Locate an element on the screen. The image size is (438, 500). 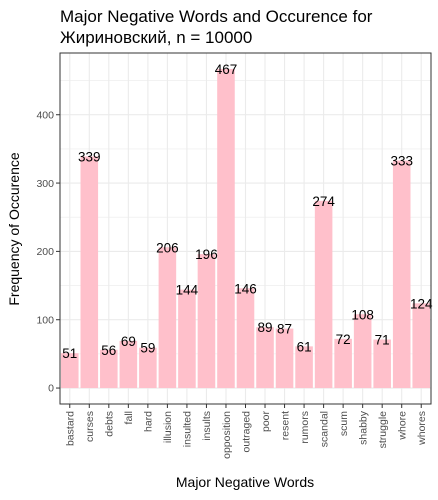
x-tick-label: poor is located at coordinates (266, 421).